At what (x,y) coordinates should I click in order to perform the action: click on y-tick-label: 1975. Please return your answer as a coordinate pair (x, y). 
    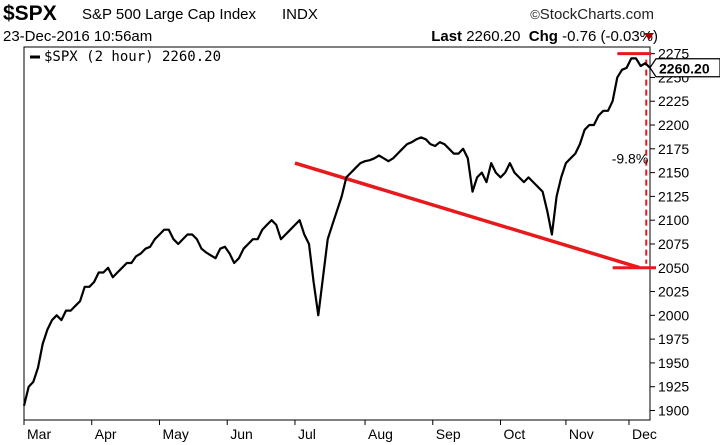
    Looking at the image, I should click on (673, 339).